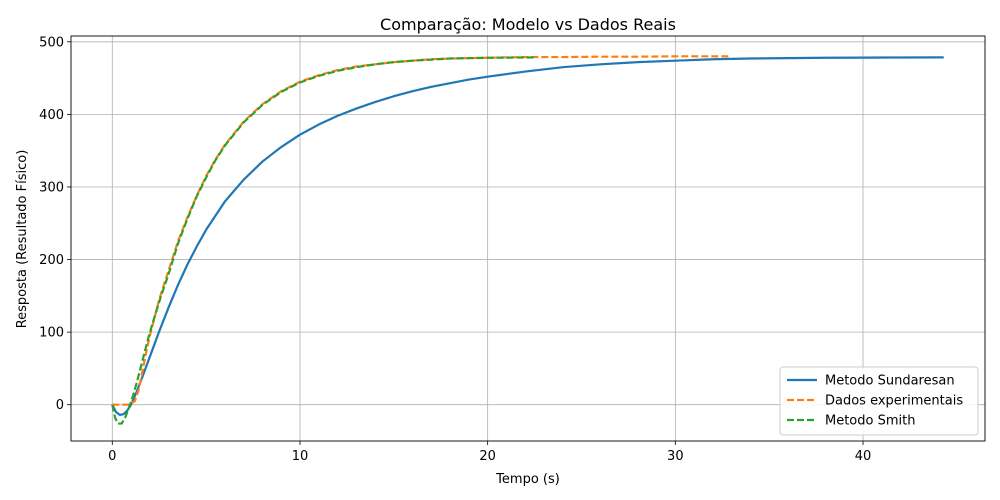  What do you see at coordinates (112, 456) in the screenshot?
I see `x-tick-label: 0` at bounding box center [112, 456].